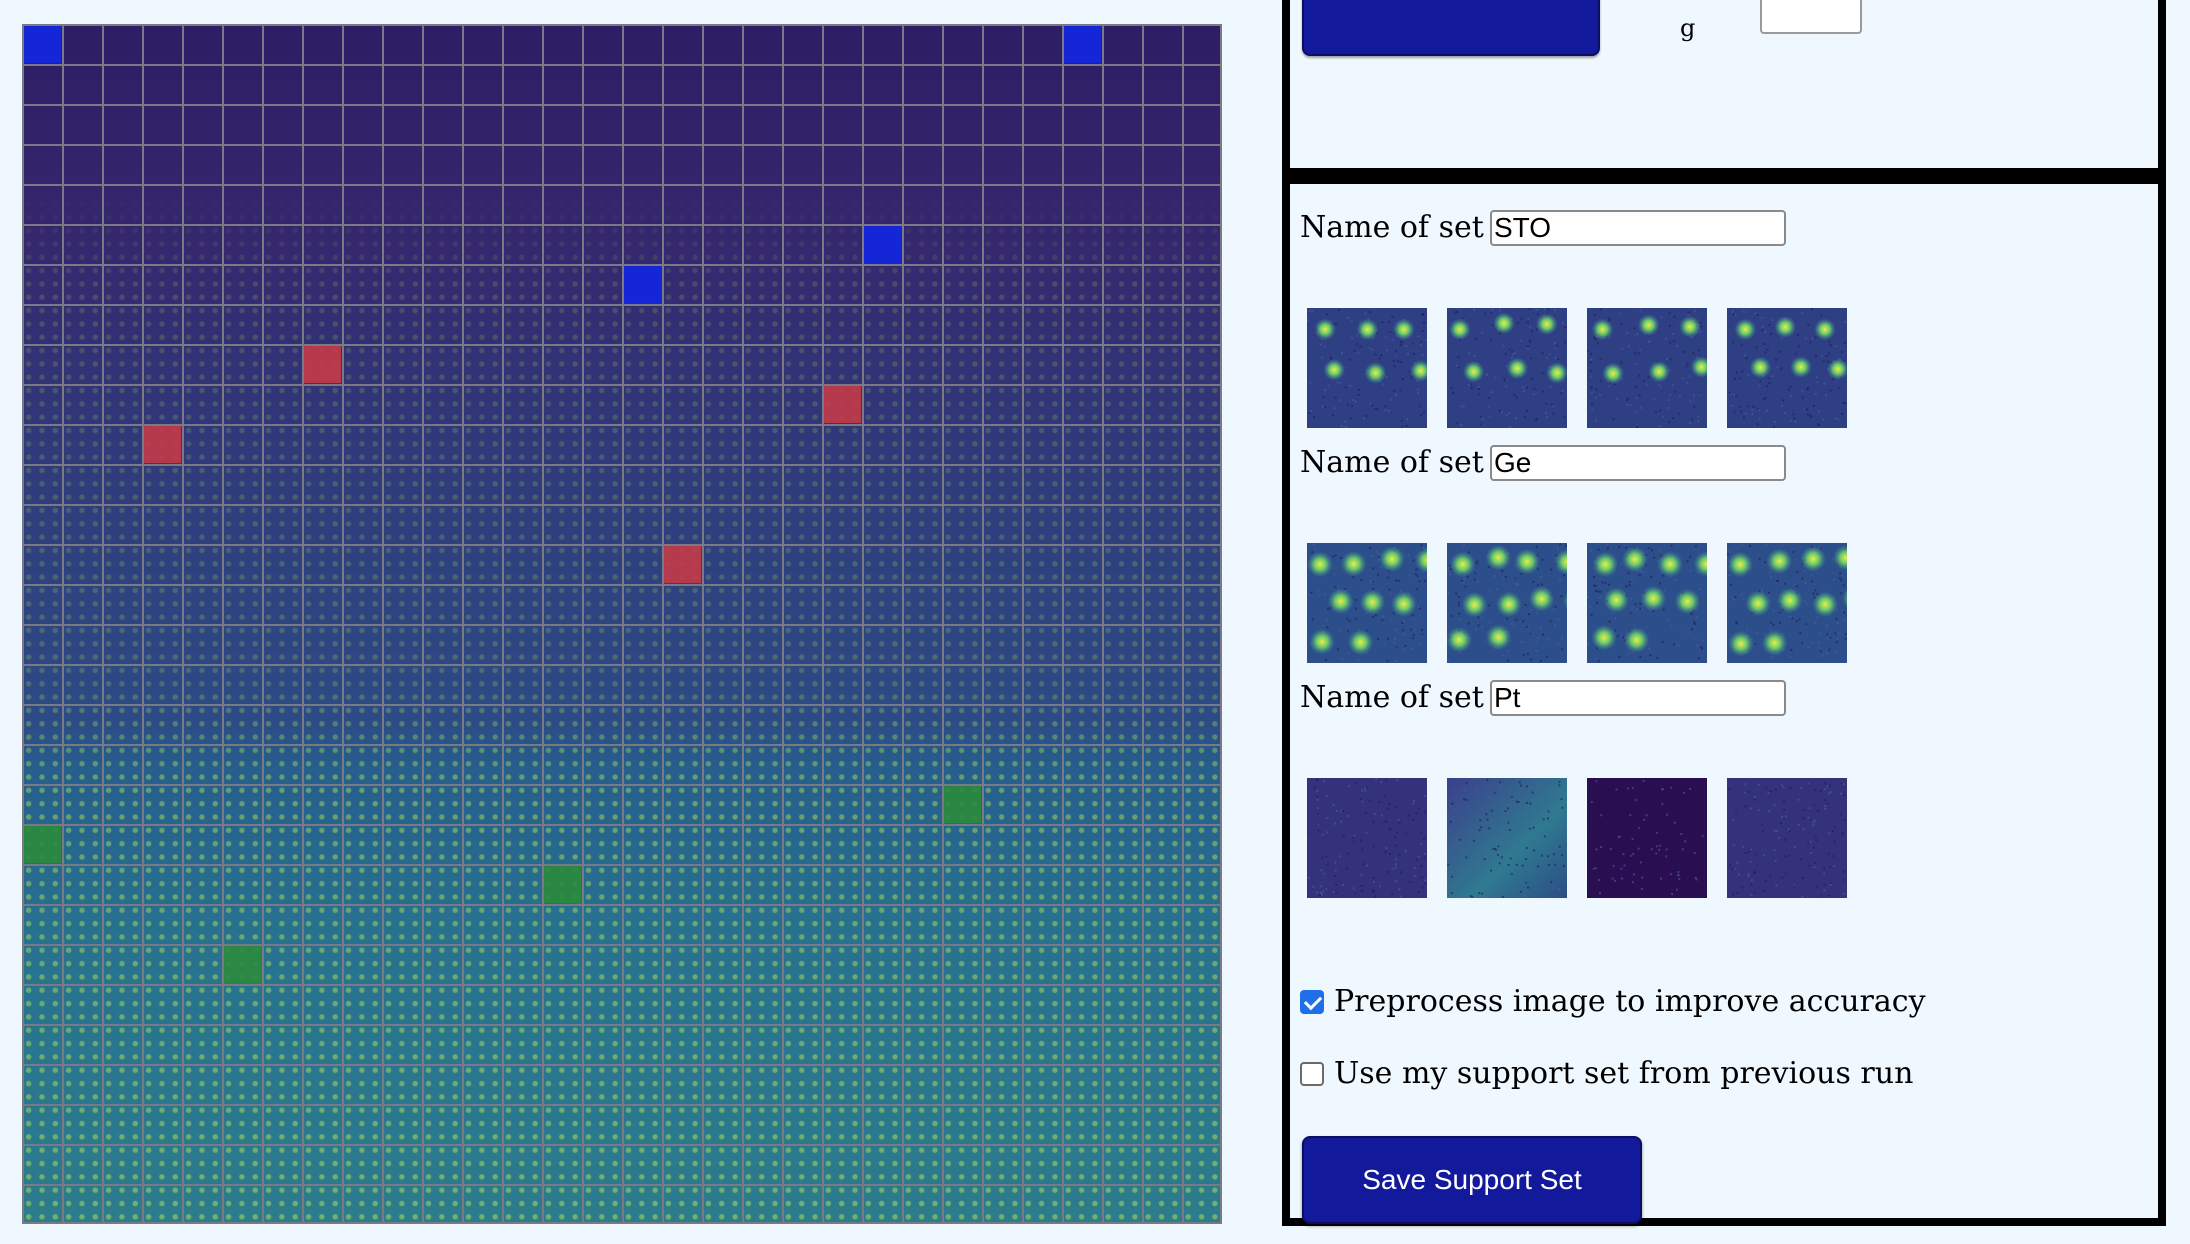  Describe the element at coordinates (1472, 1180) in the screenshot. I see `save-support-set-button: Save Support Set` at that location.